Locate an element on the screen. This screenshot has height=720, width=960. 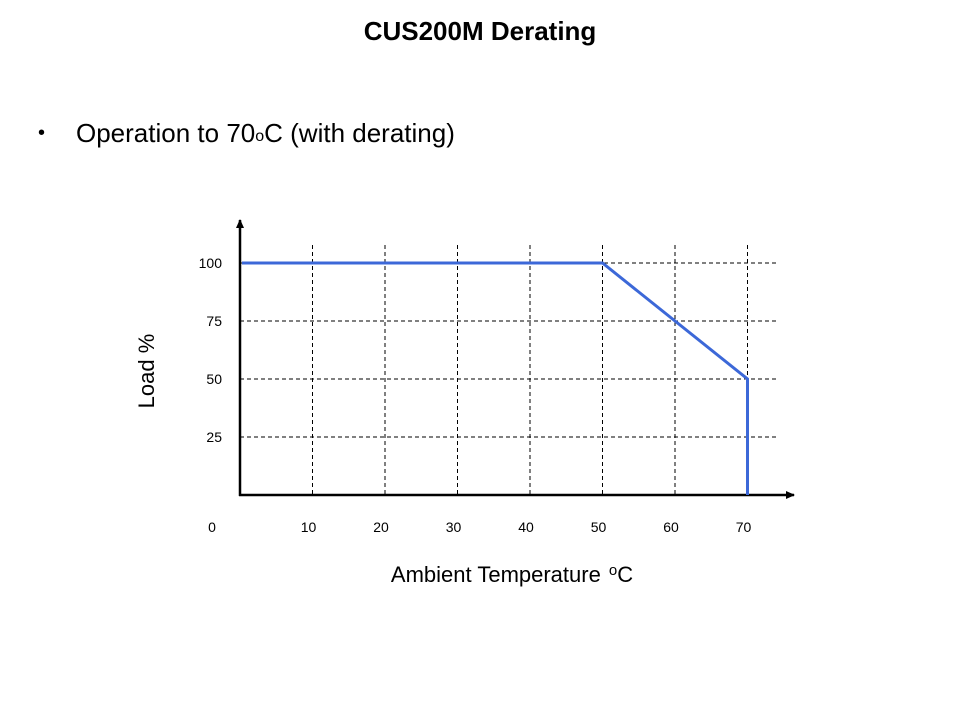
y-tick-label-75: 75 is located at coordinates (214, 321).